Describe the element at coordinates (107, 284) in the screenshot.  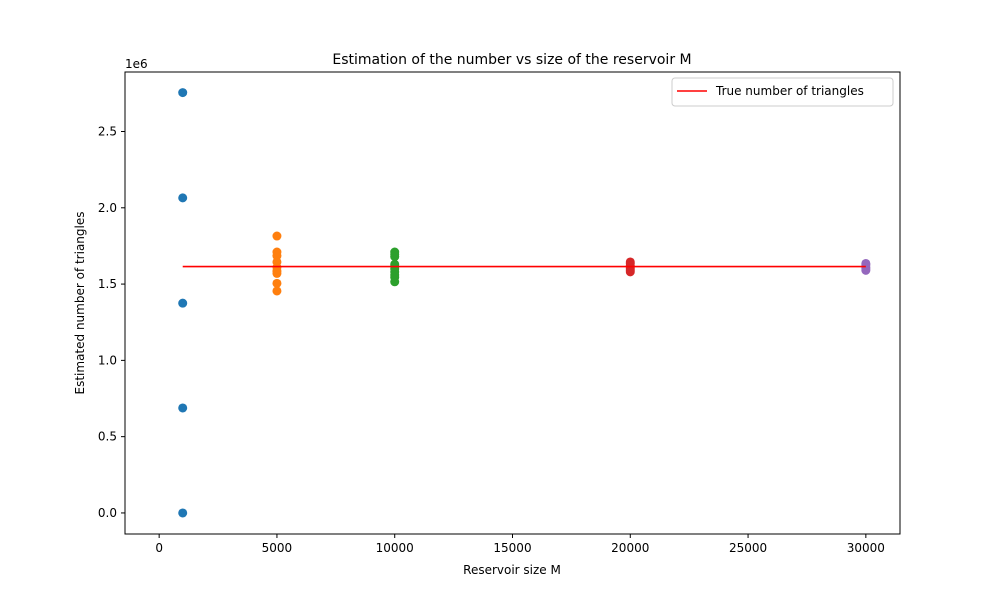
I see `y-tick-label-3: 1.5` at that location.